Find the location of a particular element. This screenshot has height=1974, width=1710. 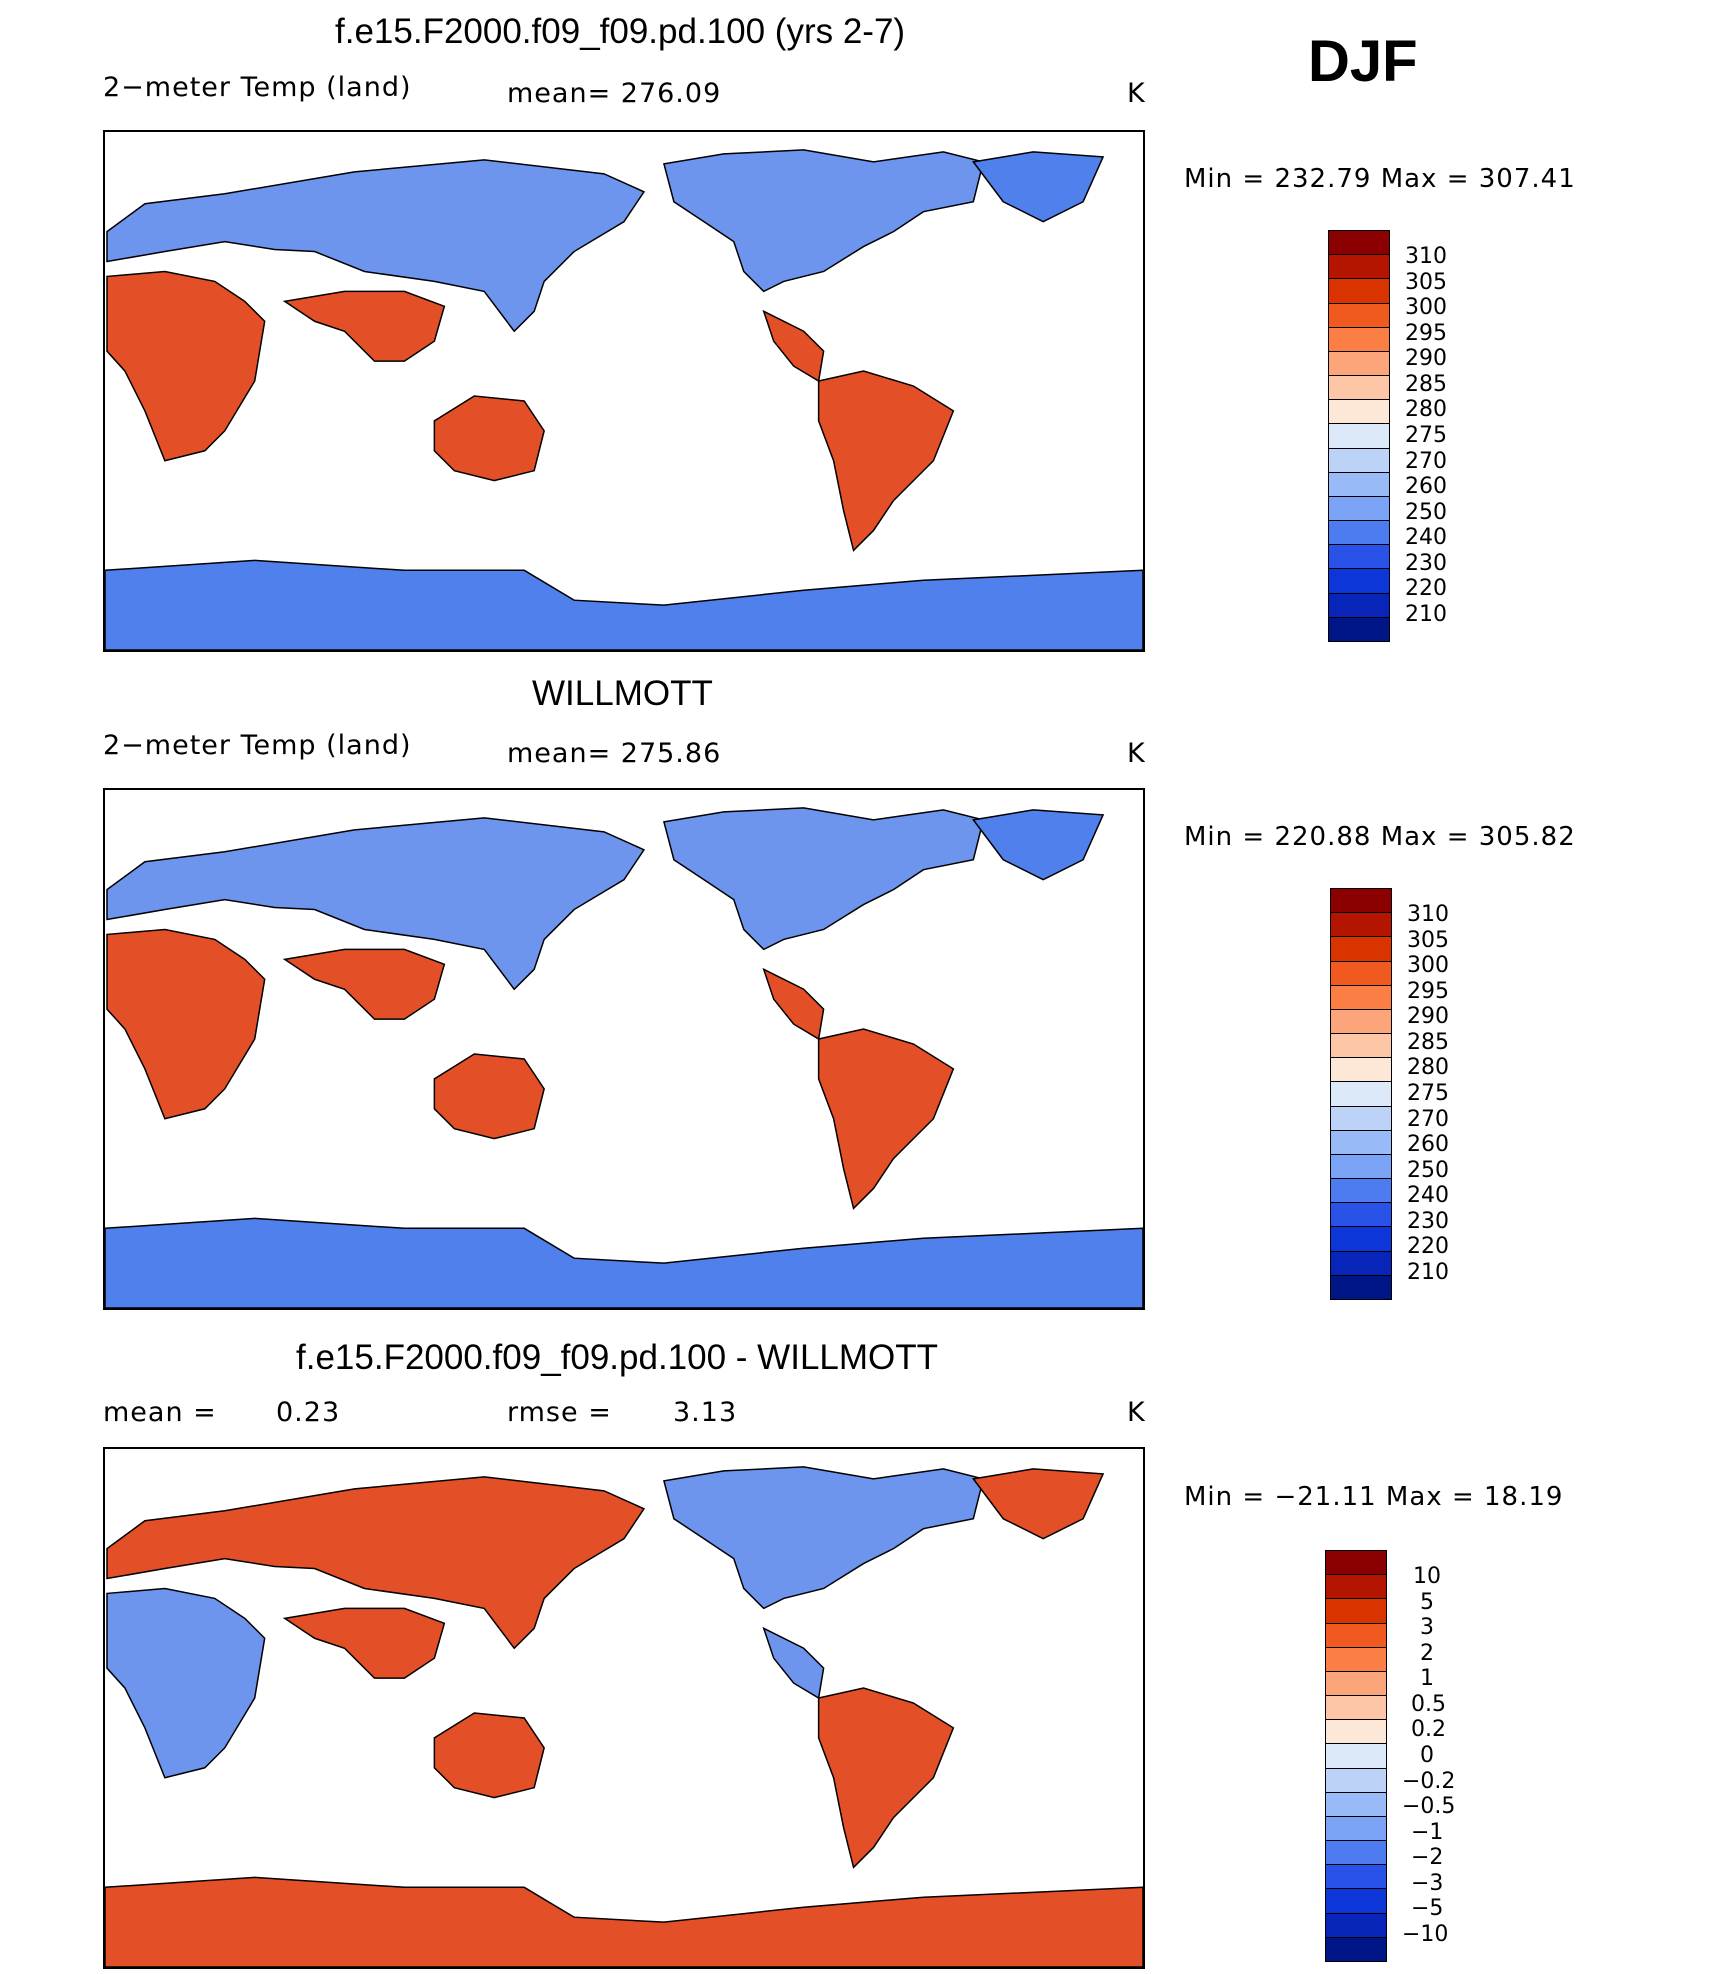

cb-label: 250 is located at coordinates (1426, 512).